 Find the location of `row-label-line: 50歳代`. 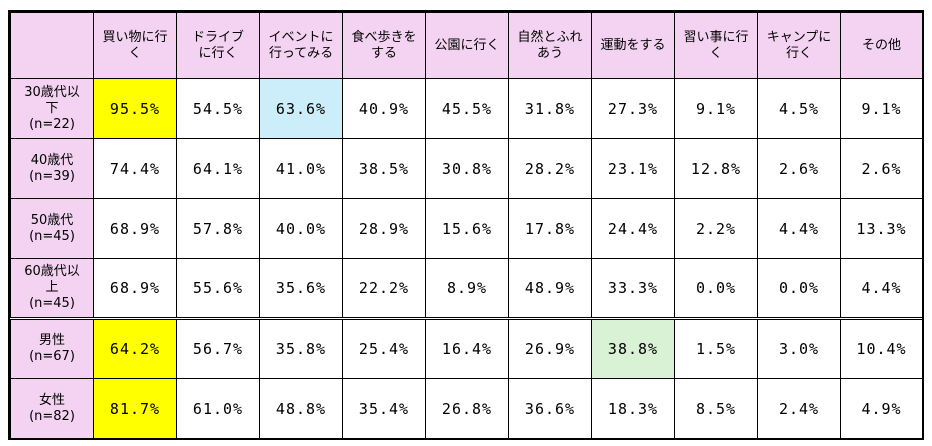

row-label-line: 50歳代 is located at coordinates (52, 220).